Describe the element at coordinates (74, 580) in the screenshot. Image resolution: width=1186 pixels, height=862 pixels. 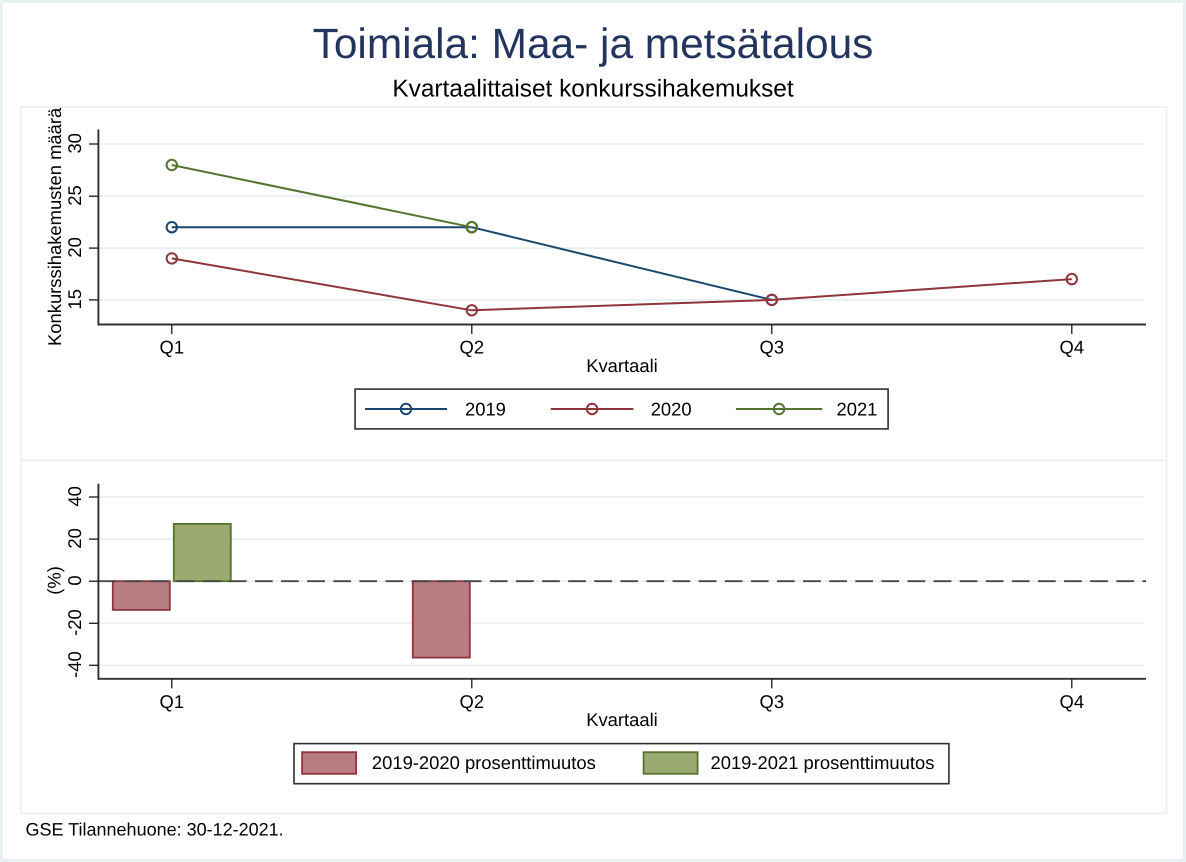
I see `svg-text: 0` at that location.